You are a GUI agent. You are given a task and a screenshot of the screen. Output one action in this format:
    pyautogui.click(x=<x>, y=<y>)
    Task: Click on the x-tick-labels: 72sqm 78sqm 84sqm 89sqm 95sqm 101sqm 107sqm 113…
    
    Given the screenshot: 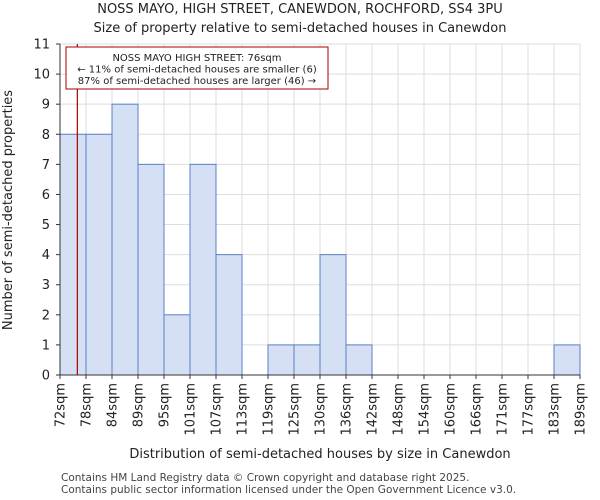 What is the action you would take?
    pyautogui.click(x=321, y=405)
    